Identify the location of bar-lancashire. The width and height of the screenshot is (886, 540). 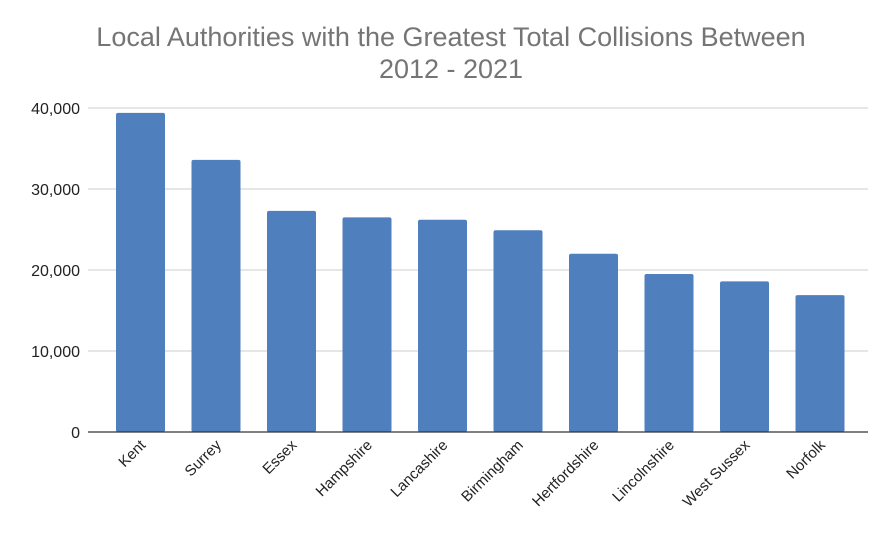
(442, 325).